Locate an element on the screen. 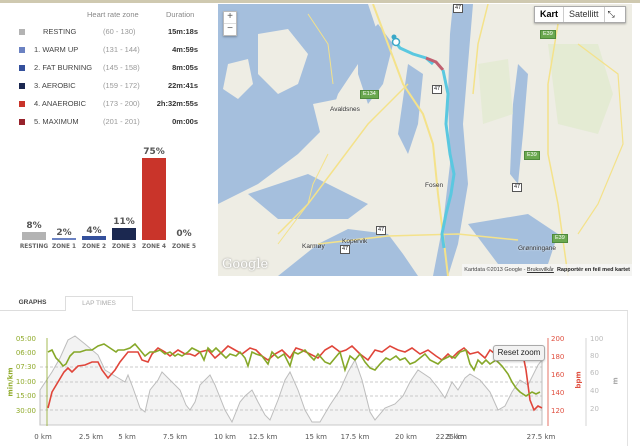 Image resolution: width=640 pixels, height=446 pixels. bar-percent: 8% is located at coordinates (34, 226).